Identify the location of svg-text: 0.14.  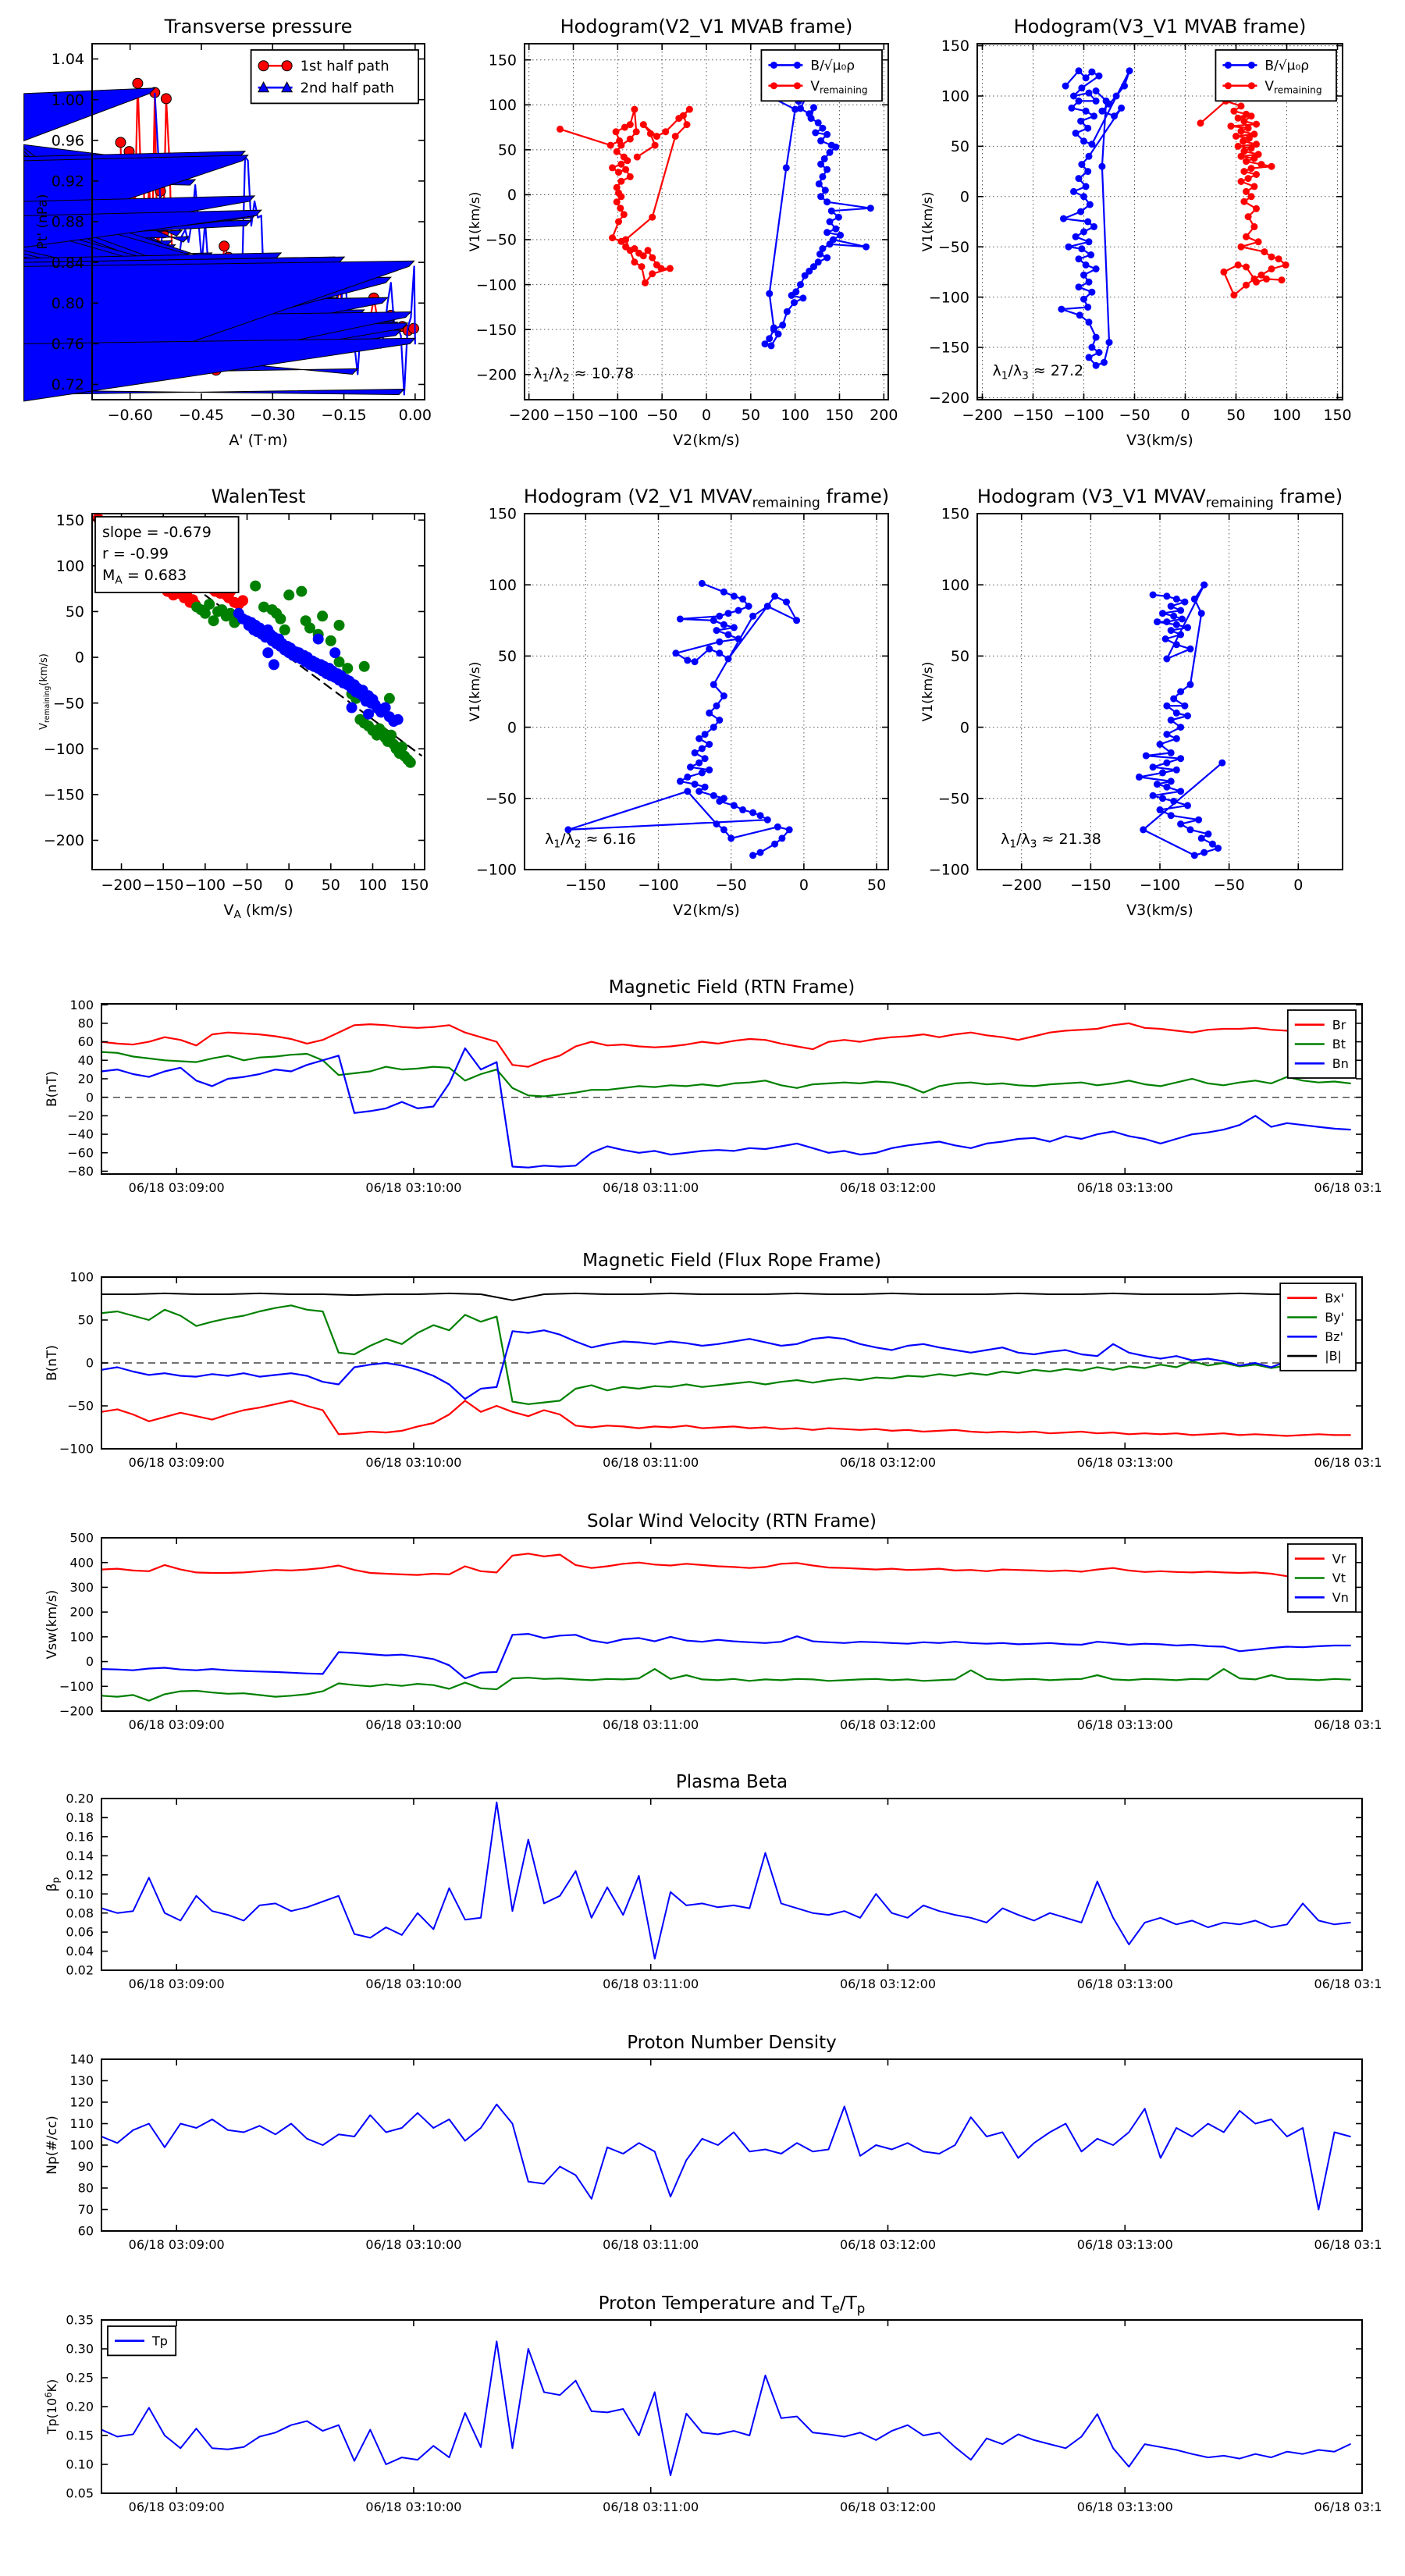
(80, 1856).